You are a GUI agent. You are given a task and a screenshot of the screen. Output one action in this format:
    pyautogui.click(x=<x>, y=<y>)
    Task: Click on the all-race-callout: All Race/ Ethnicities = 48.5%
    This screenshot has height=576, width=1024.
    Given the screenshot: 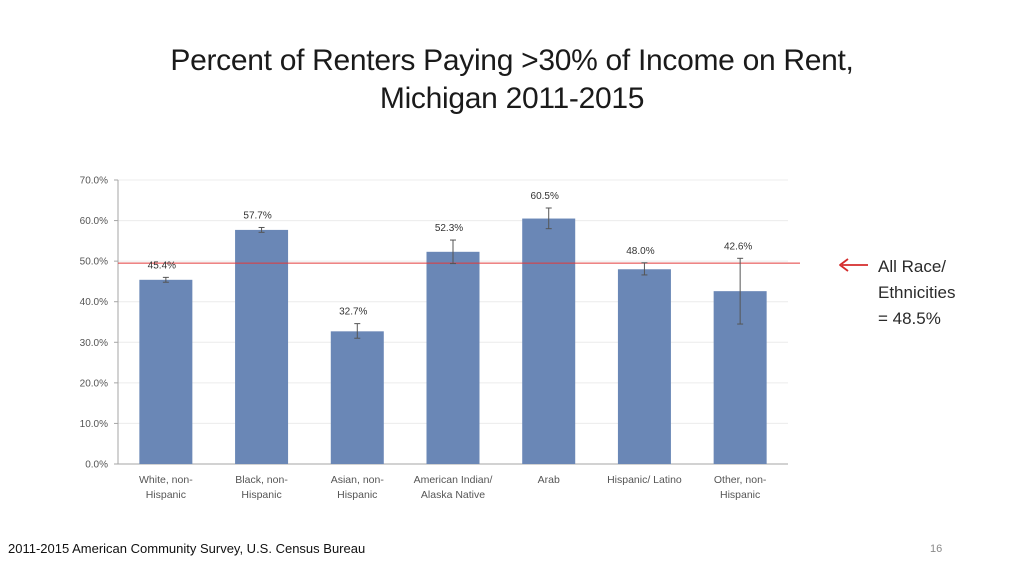 What is the action you would take?
    pyautogui.click(x=938, y=293)
    